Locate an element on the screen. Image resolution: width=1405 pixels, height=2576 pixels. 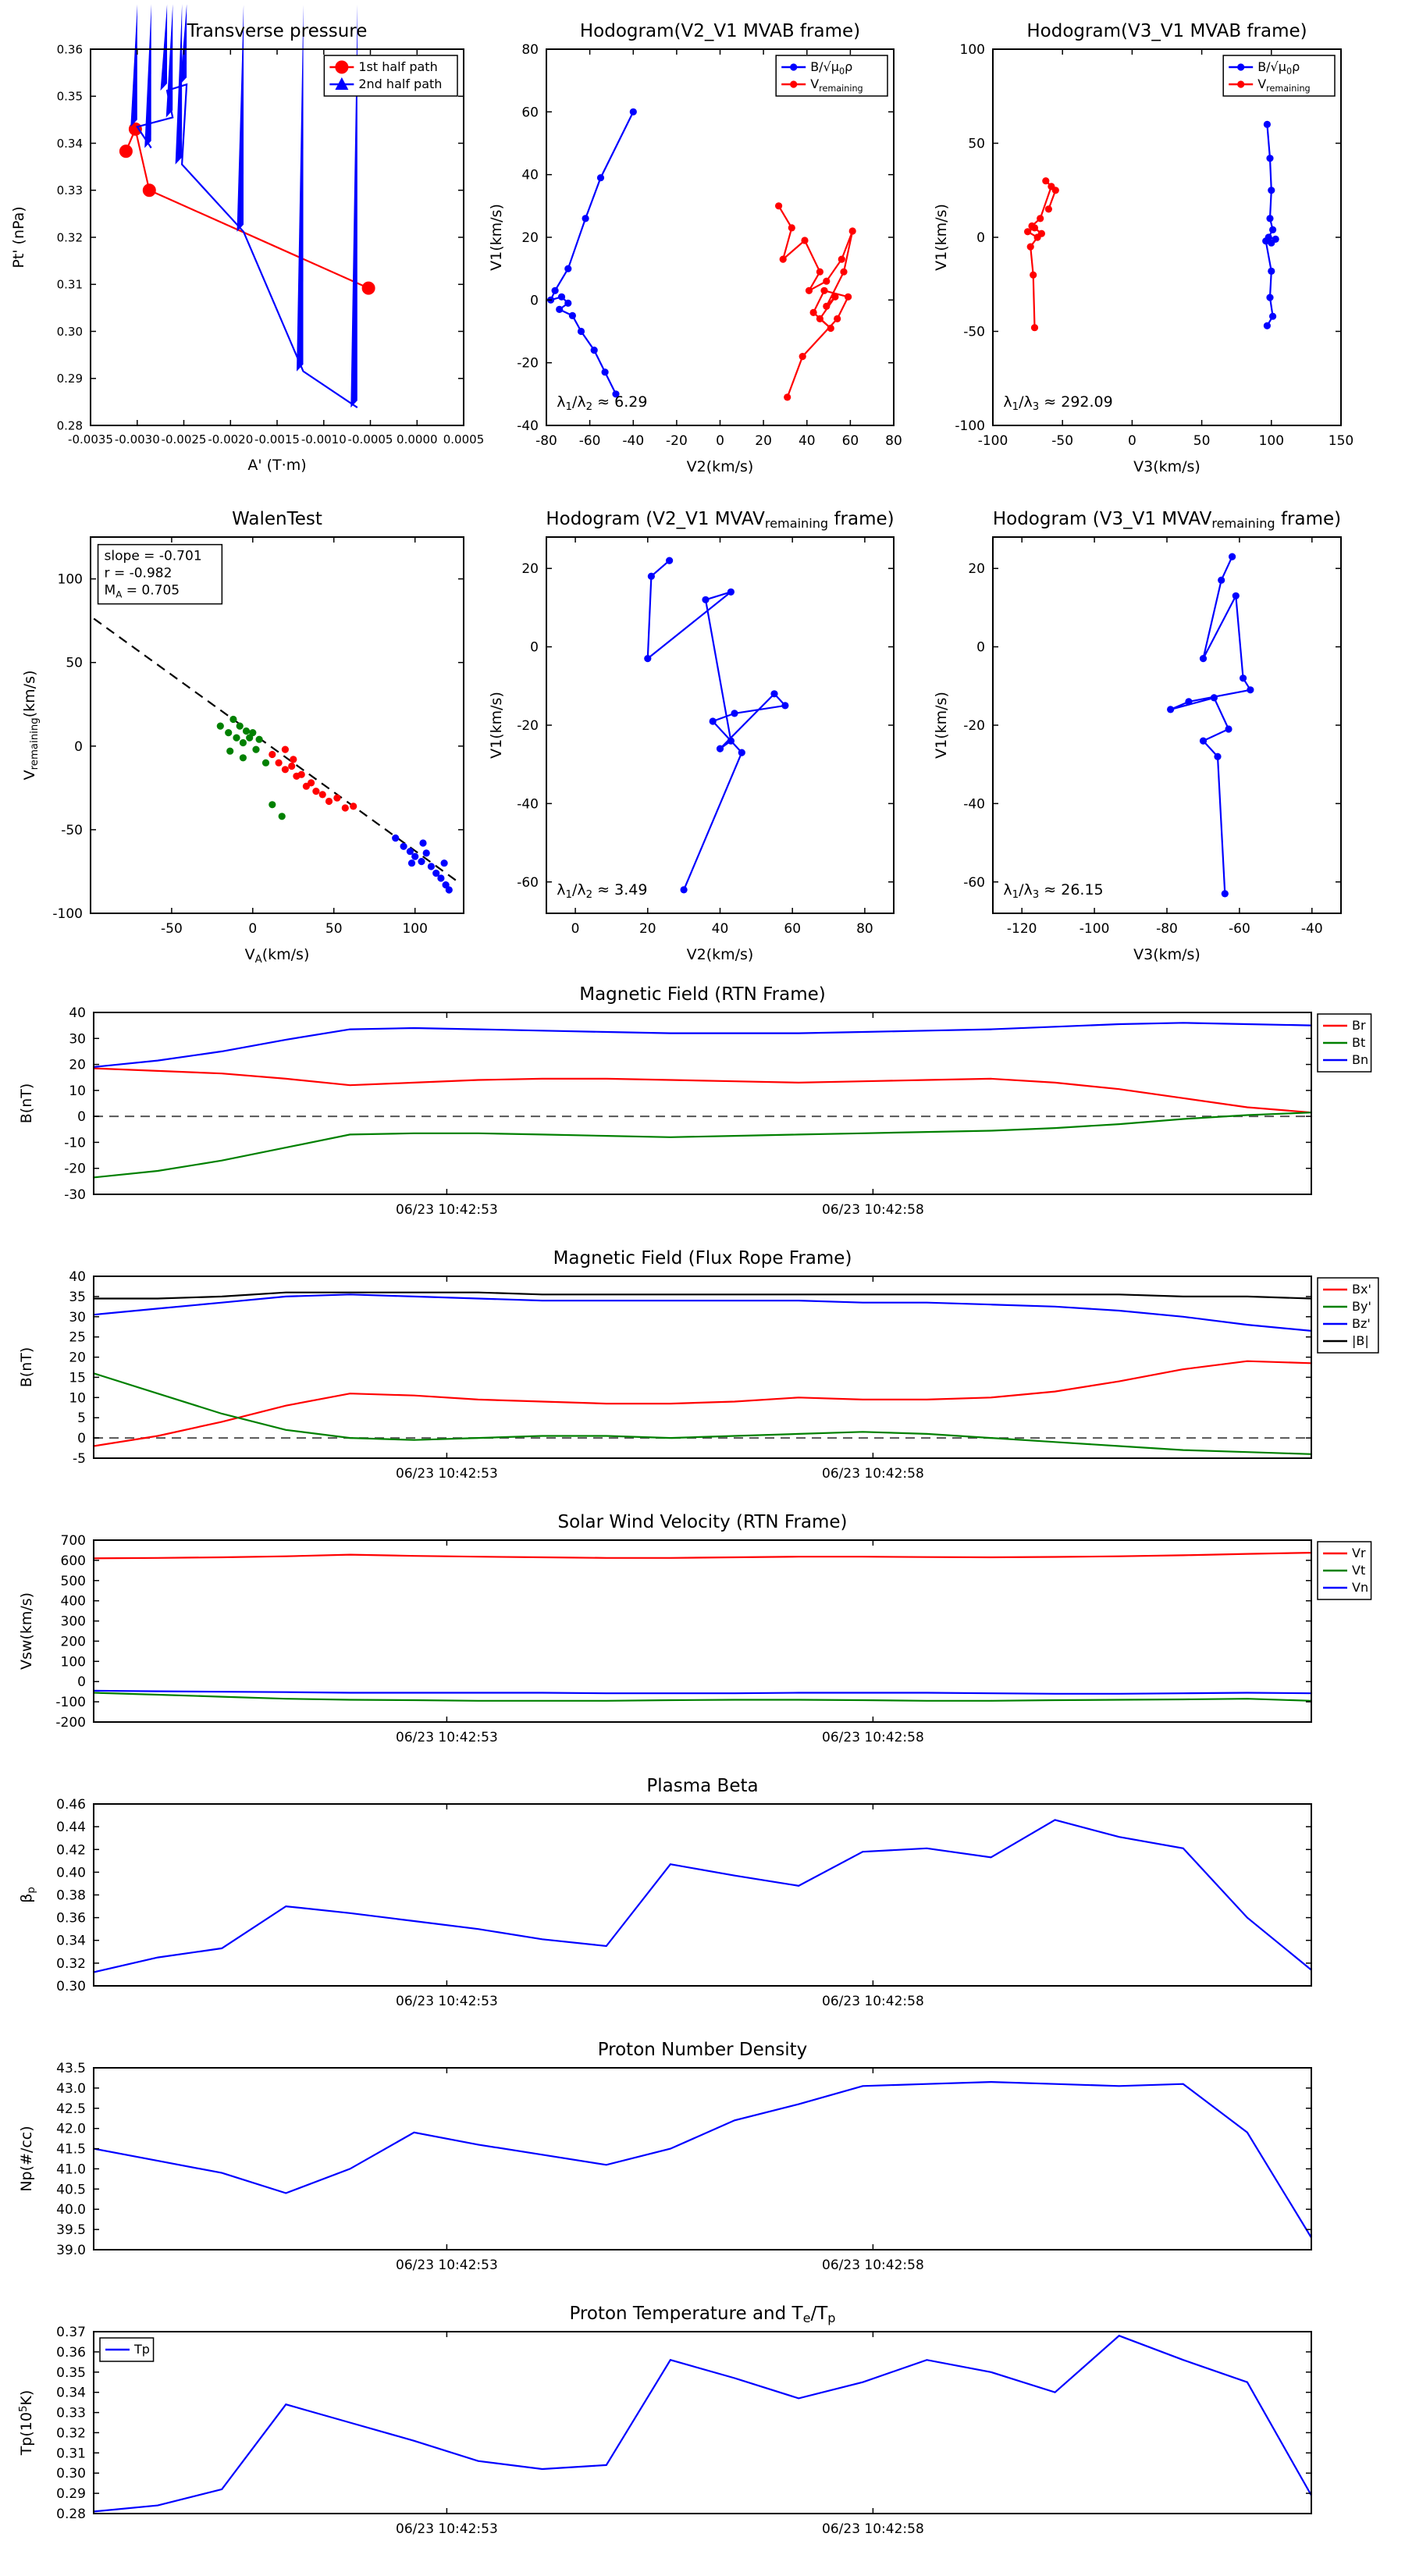
svg-text:Hodogram (V3_V1 MVAVremaining: Hodogram (V3_V1 MVAVremaining frame) is located at coordinates (1167, 520).